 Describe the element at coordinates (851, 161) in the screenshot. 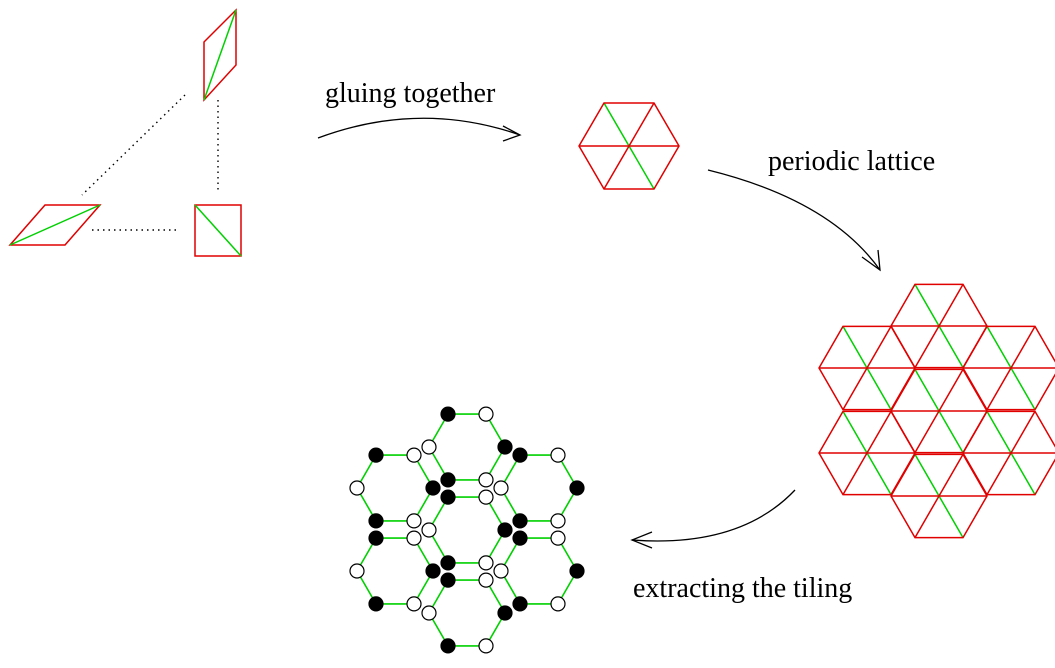

I see `periodic-label: periodic lattice` at that location.